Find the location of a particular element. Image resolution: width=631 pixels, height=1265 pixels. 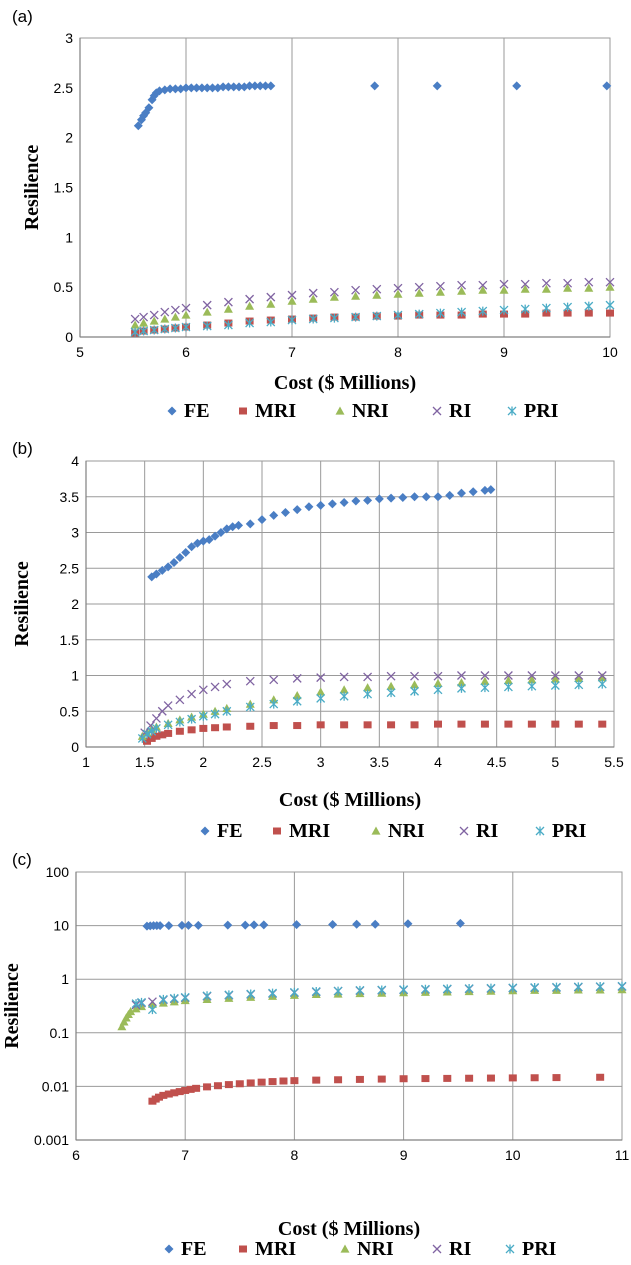

y-tick-label: 1 is located at coordinates (69, 237).